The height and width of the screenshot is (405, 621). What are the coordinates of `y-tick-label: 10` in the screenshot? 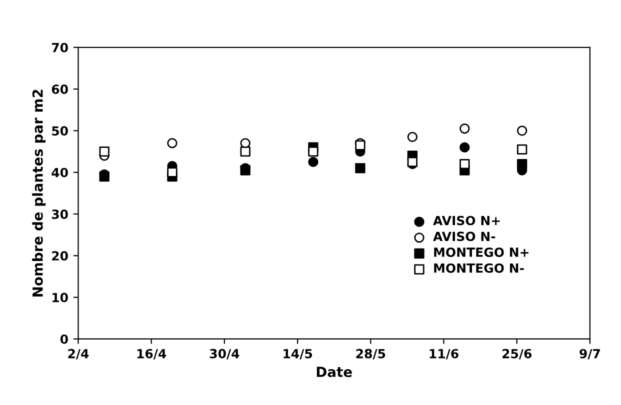 It's located at (60, 297).